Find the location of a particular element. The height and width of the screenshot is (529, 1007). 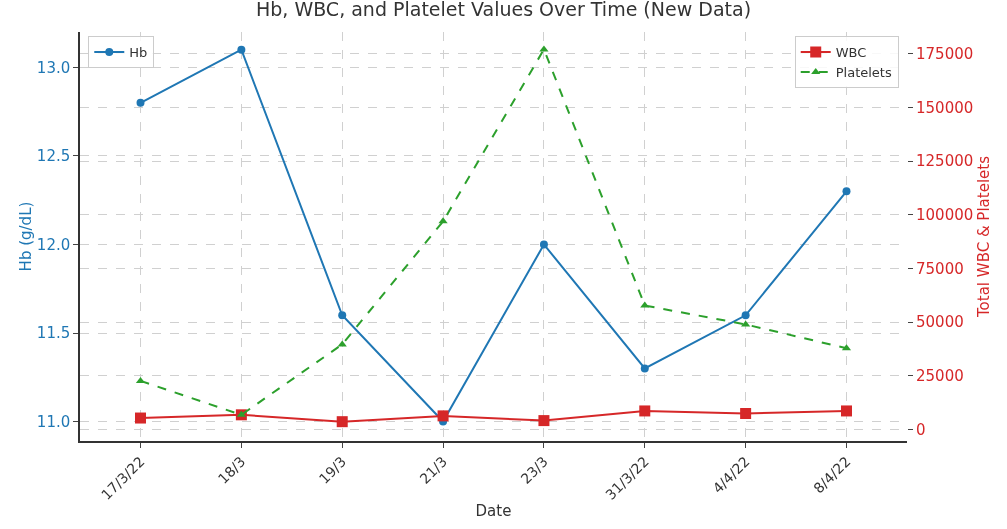

y-tick-label: 11.5 is located at coordinates (53, 333).